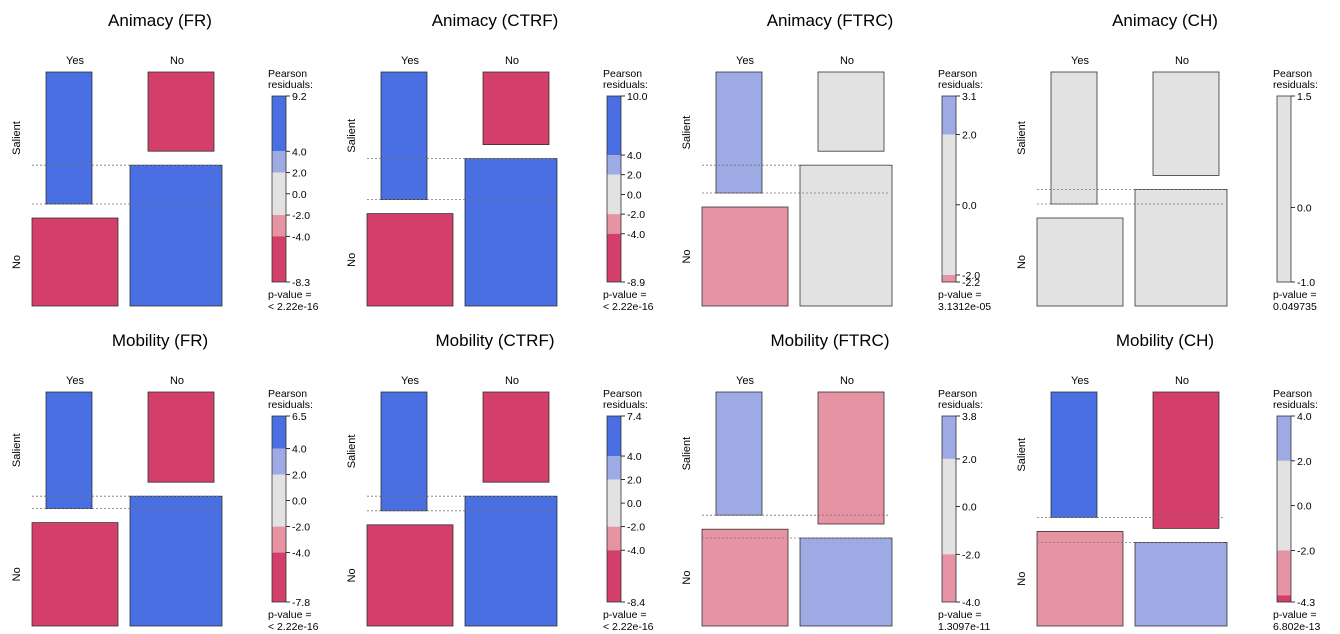  I want to click on legend-tick-label: -8.4, so click(636, 603).